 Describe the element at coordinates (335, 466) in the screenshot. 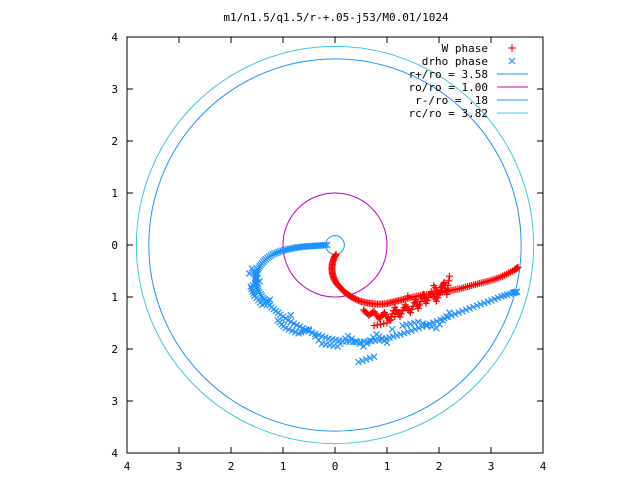

I see `x-tick-label: 0` at that location.